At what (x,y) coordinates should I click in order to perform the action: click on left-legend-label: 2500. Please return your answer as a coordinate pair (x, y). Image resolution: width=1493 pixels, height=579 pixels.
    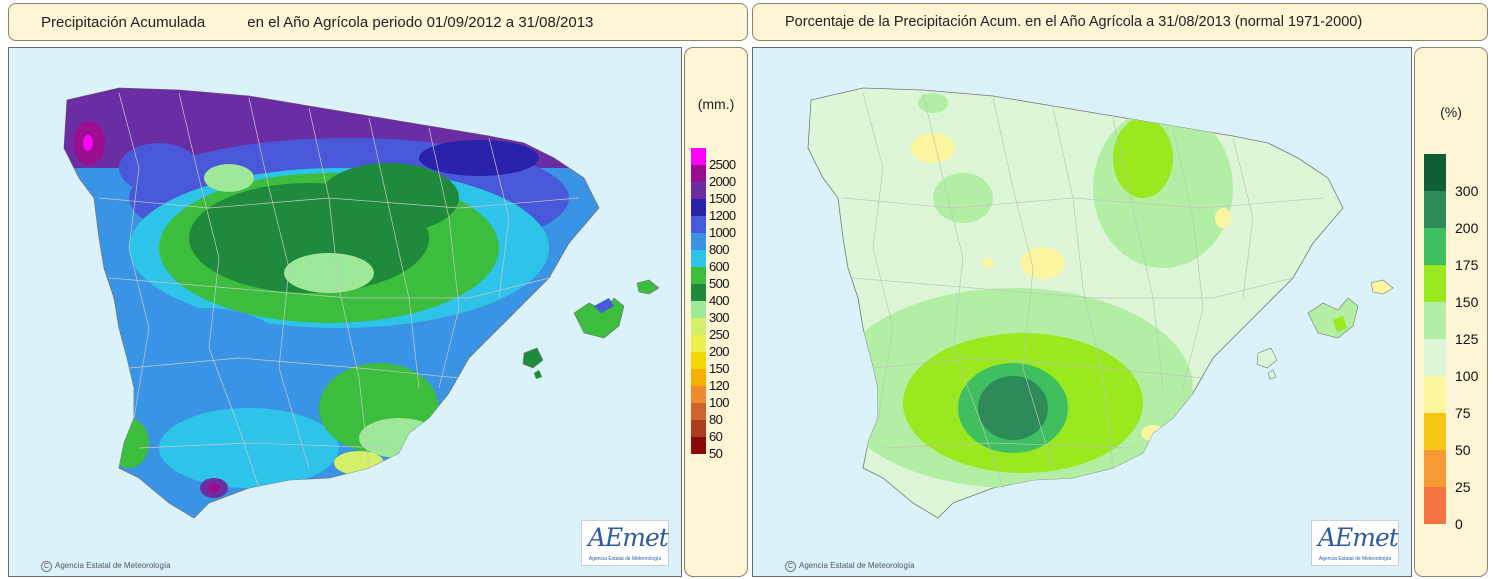
    Looking at the image, I should click on (722, 164).